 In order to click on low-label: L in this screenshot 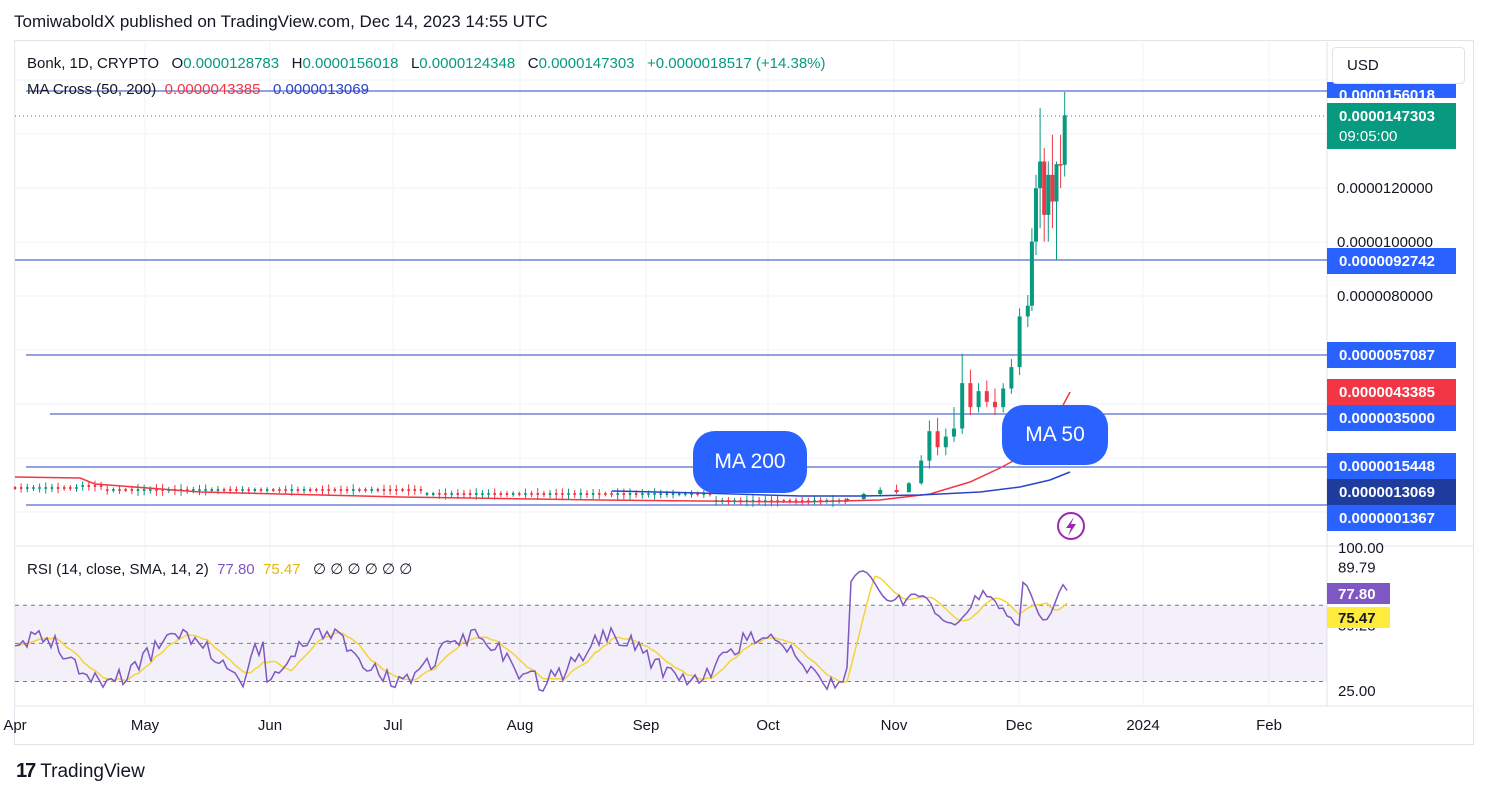, I will do `click(415, 63)`.